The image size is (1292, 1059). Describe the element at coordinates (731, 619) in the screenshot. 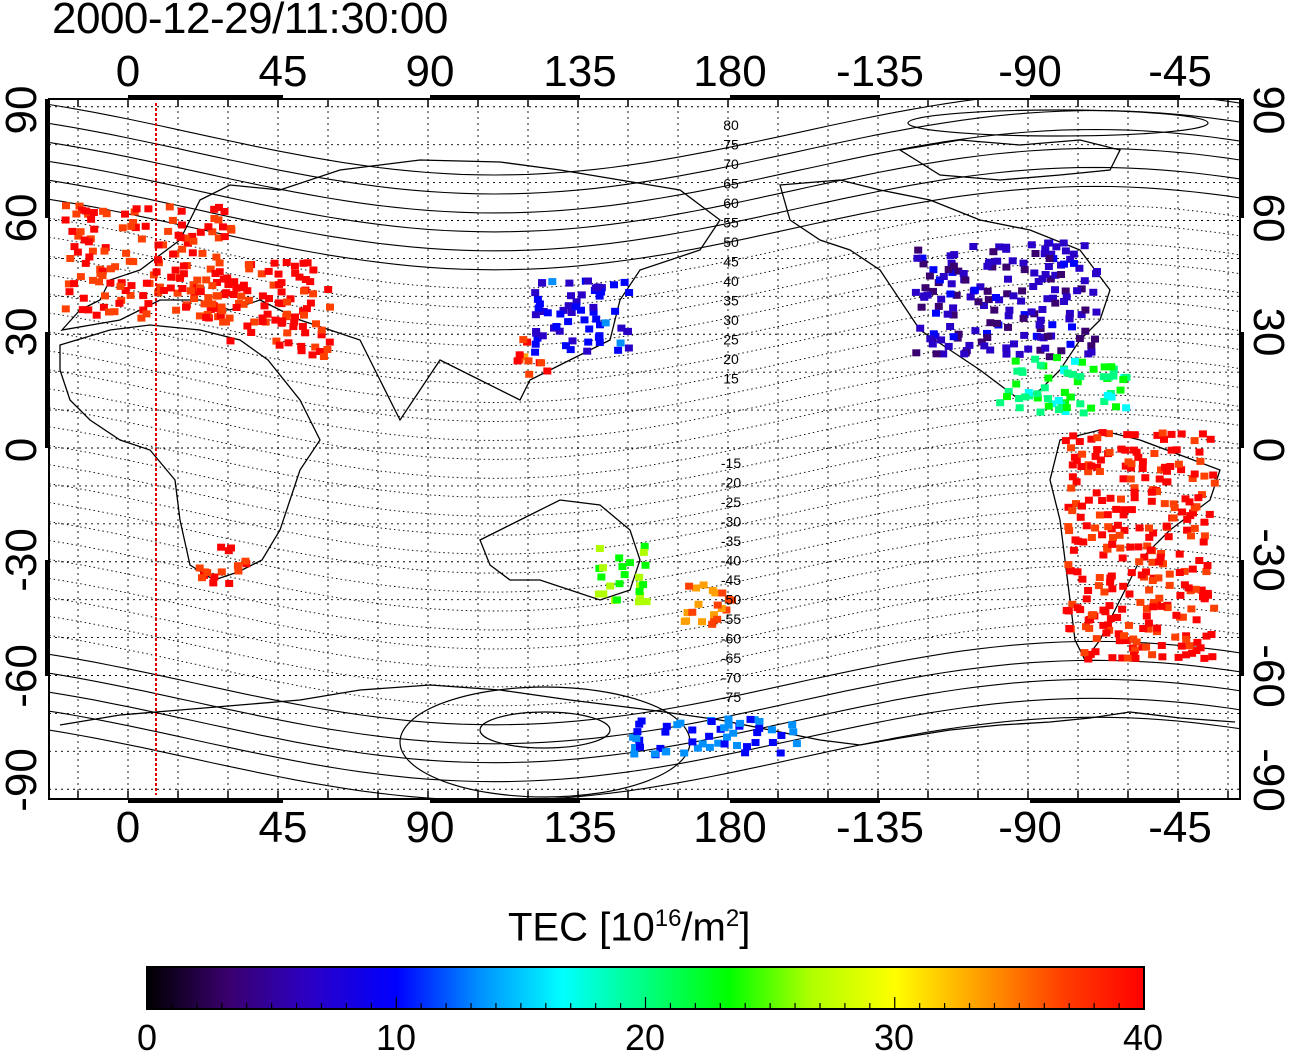

I see `contour-label: -55` at that location.